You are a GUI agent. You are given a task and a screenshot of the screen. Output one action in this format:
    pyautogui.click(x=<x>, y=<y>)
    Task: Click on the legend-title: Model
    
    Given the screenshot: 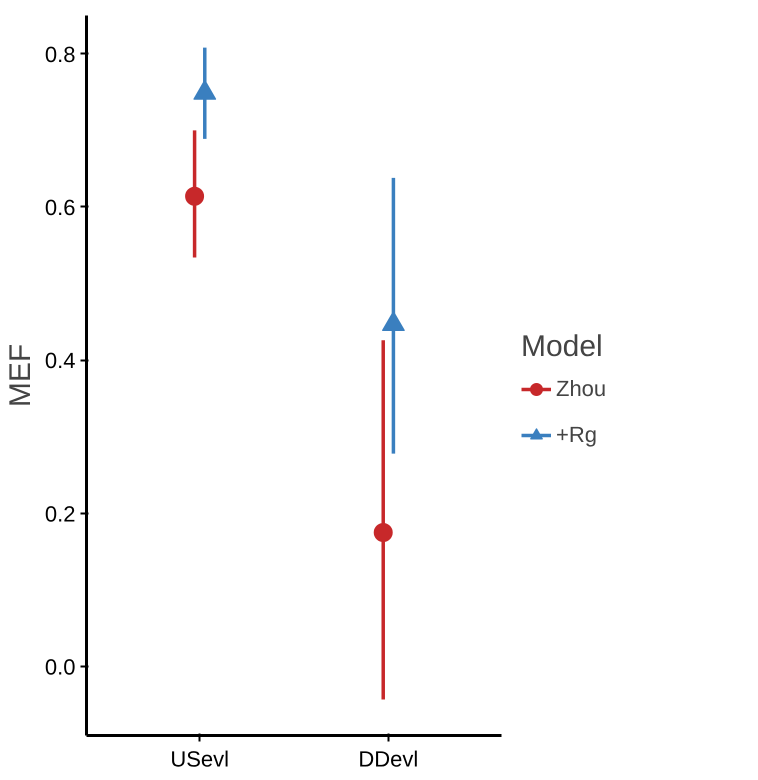 What is the action you would take?
    pyautogui.click(x=562, y=347)
    